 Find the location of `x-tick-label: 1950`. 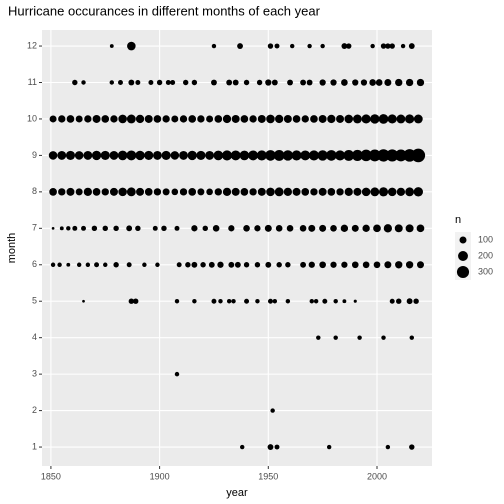

x-tick-label: 1950 is located at coordinates (268, 476).